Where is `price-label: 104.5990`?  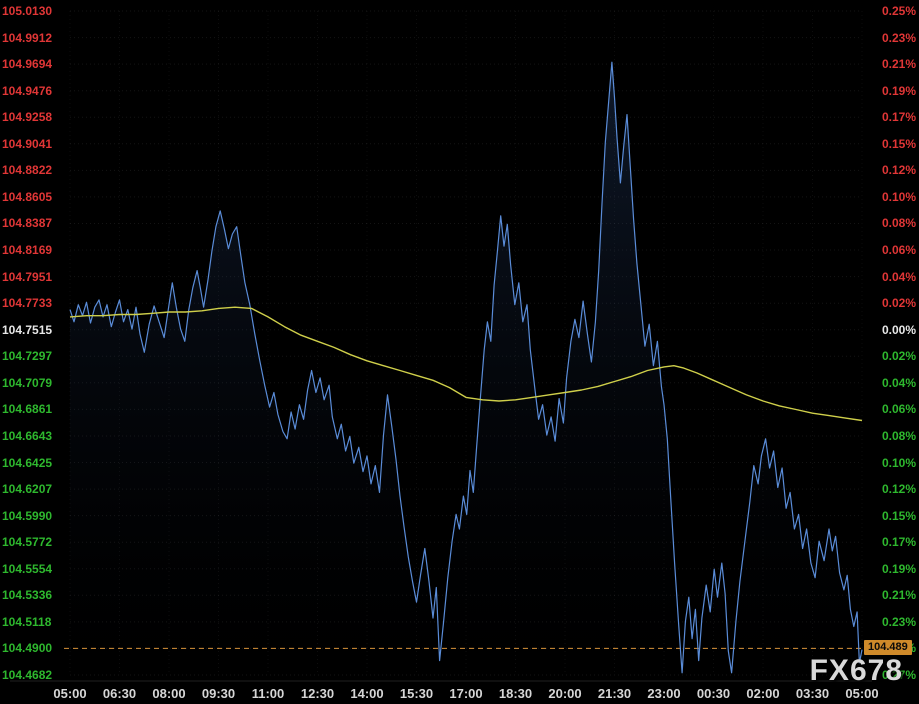
price-label: 104.5990 is located at coordinates (27, 515).